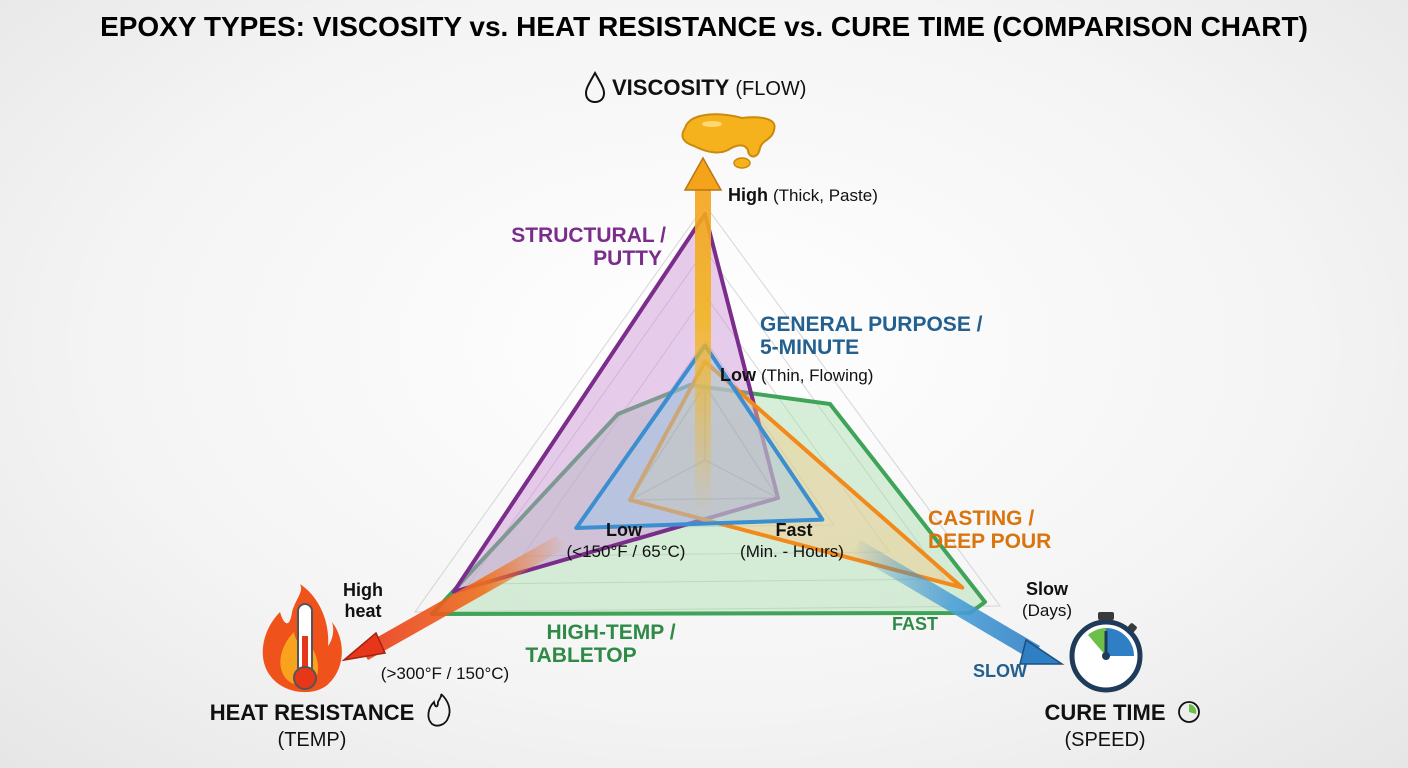 Image resolution: width=1408 pixels, height=768 pixels. I want to click on viscosity-low-label: Low (Thin, Flowing), so click(796, 375).